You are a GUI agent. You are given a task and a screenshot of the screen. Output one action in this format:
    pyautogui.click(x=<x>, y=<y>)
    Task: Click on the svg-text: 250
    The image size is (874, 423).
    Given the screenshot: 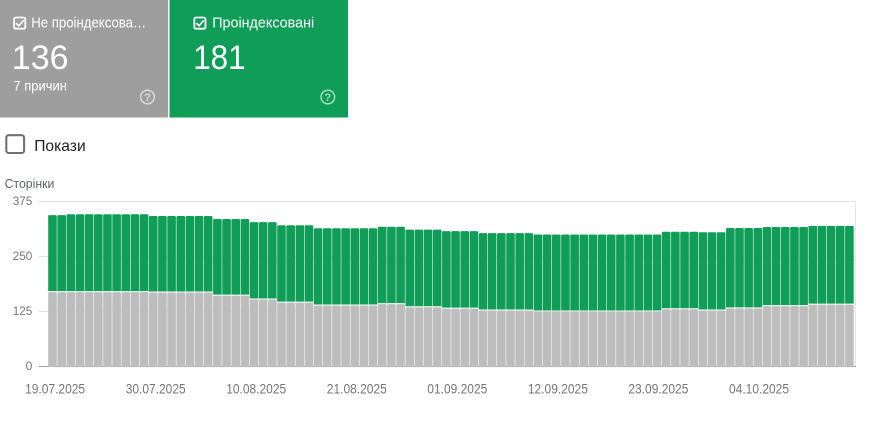 What is the action you would take?
    pyautogui.click(x=23, y=256)
    